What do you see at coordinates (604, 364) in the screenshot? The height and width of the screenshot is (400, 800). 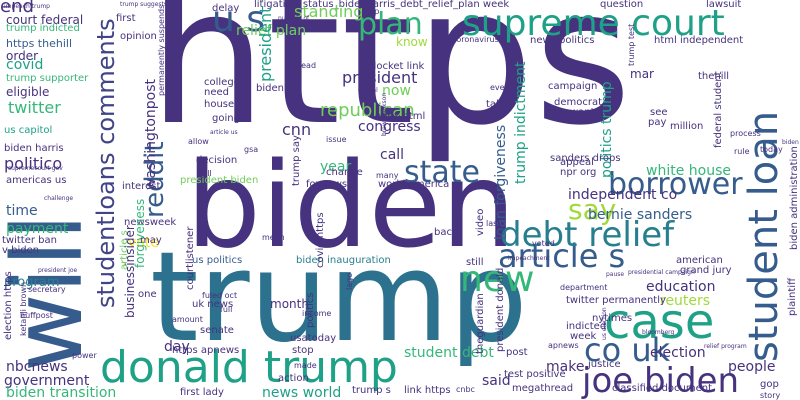 I see `word-justice: justice` at bounding box center [604, 364].